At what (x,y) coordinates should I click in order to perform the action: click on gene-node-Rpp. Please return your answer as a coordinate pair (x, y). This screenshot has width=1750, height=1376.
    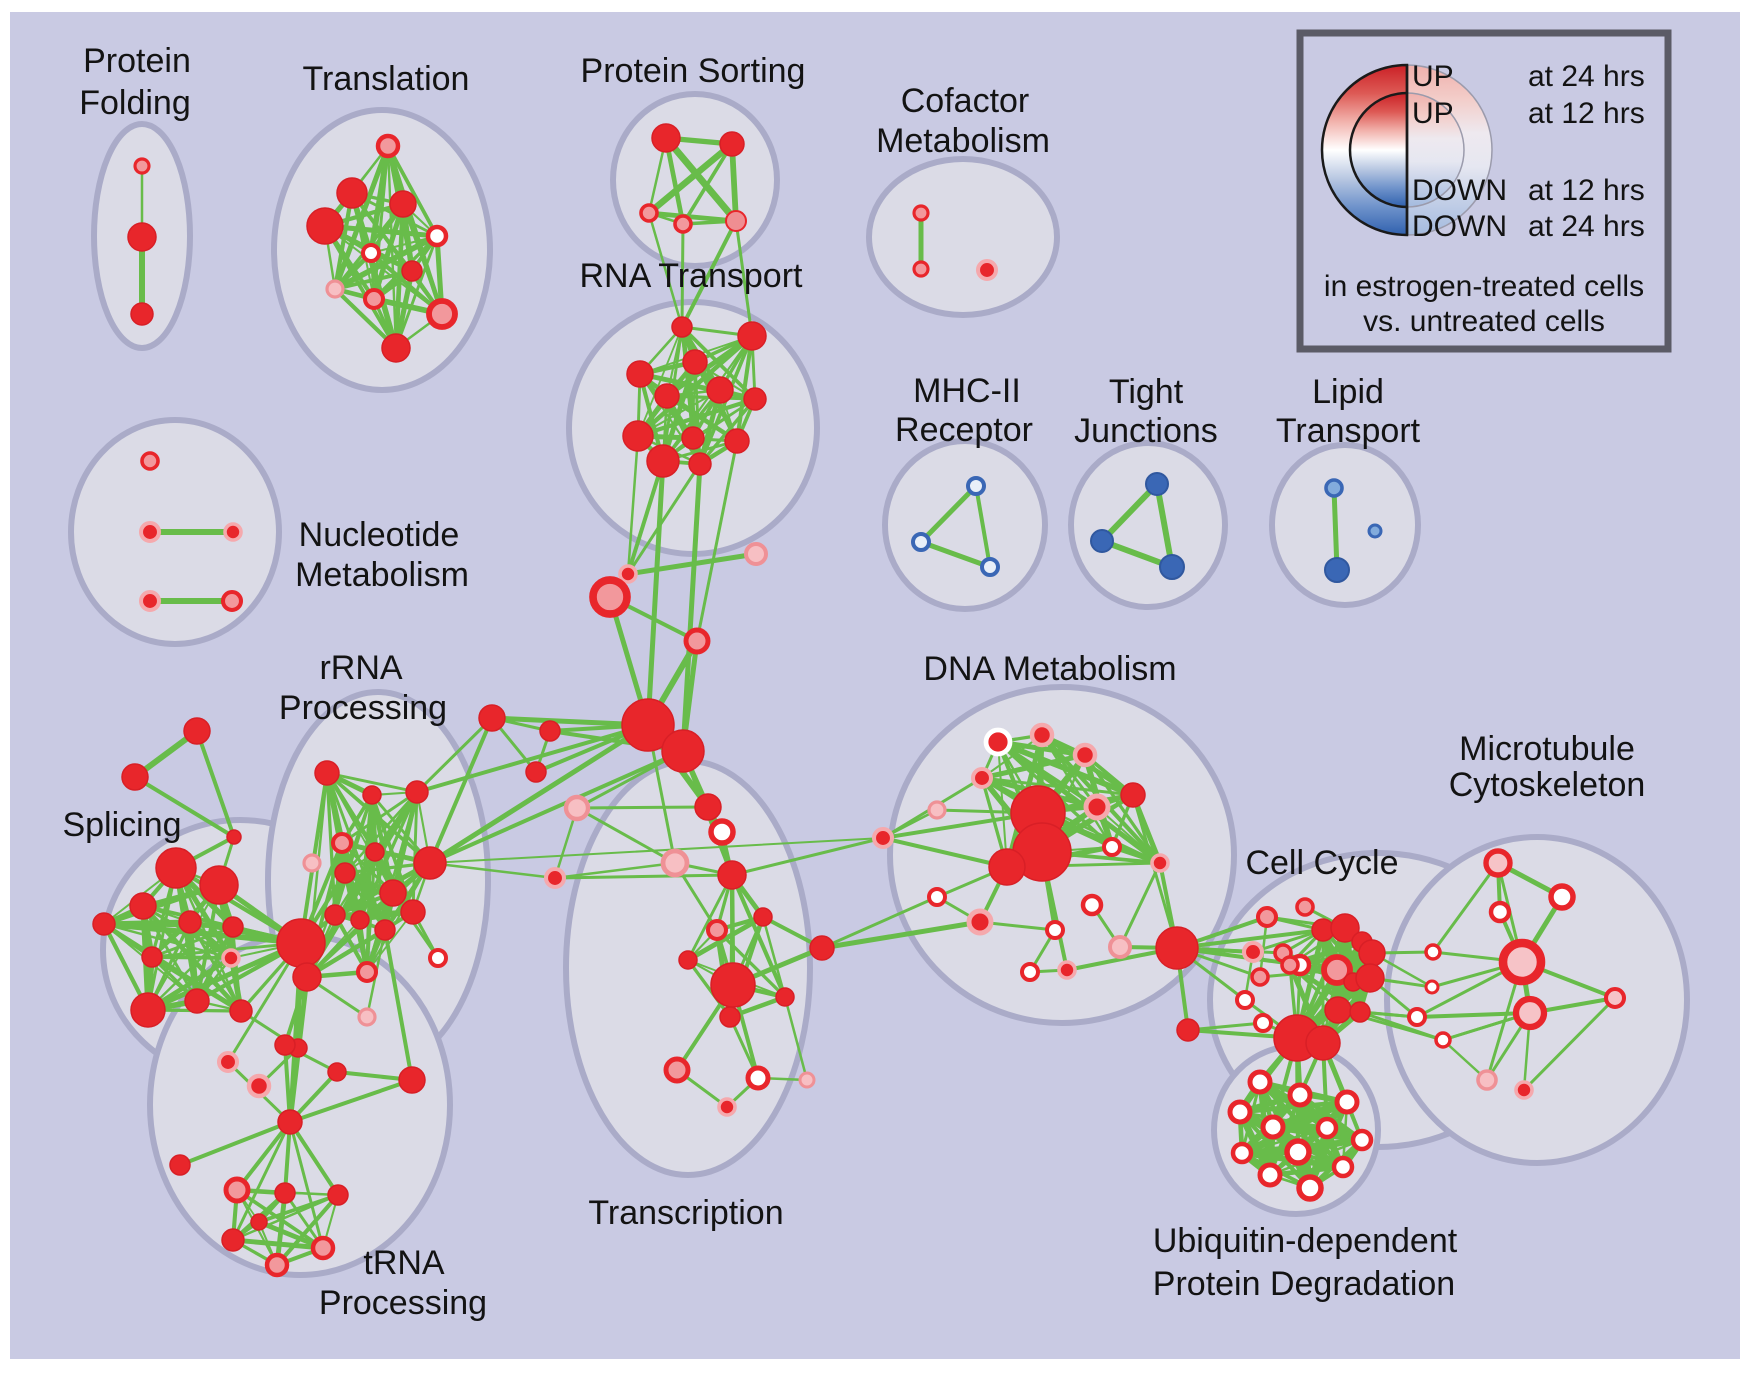
    Looking at the image, I should click on (1530, 1013).